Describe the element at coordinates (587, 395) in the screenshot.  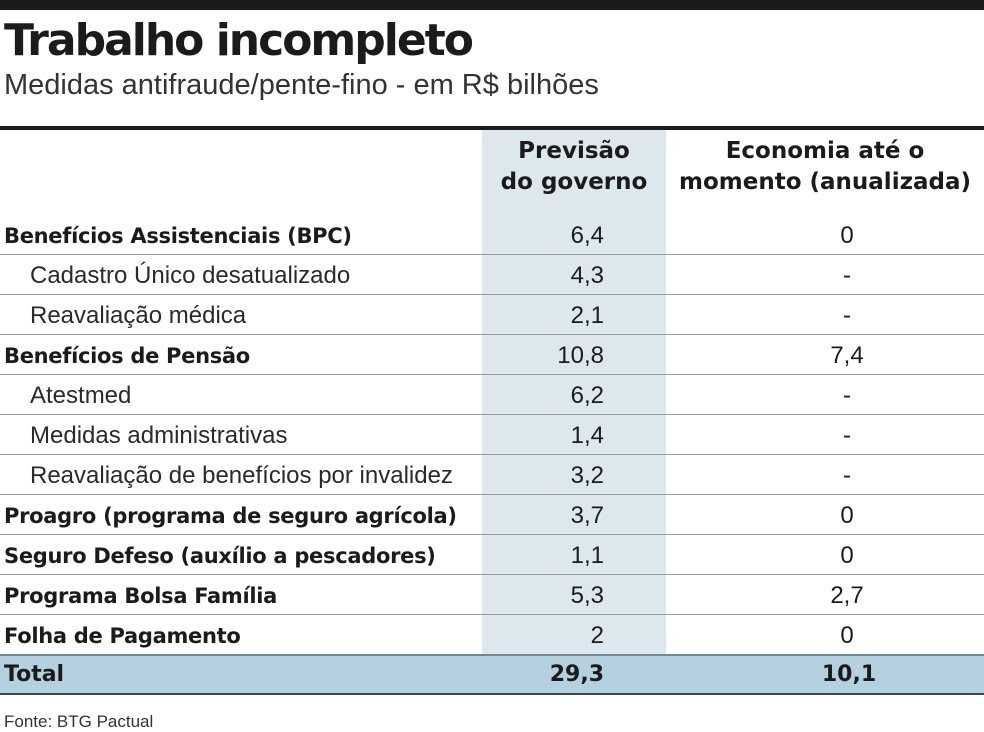
I see `previsao-value: 6,2` at that location.